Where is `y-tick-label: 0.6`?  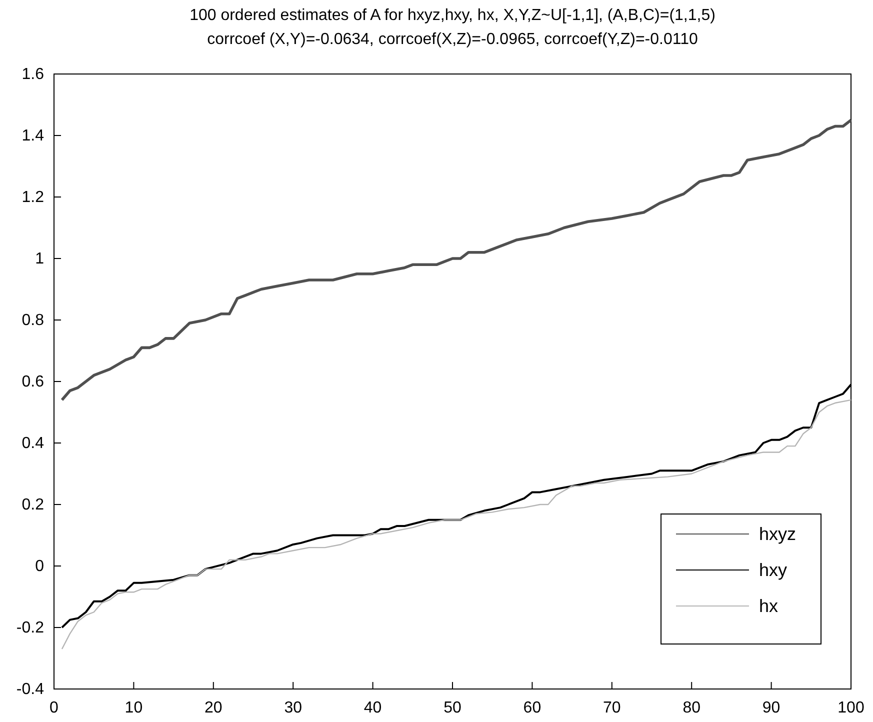
y-tick-label: 0.6 is located at coordinates (33, 382).